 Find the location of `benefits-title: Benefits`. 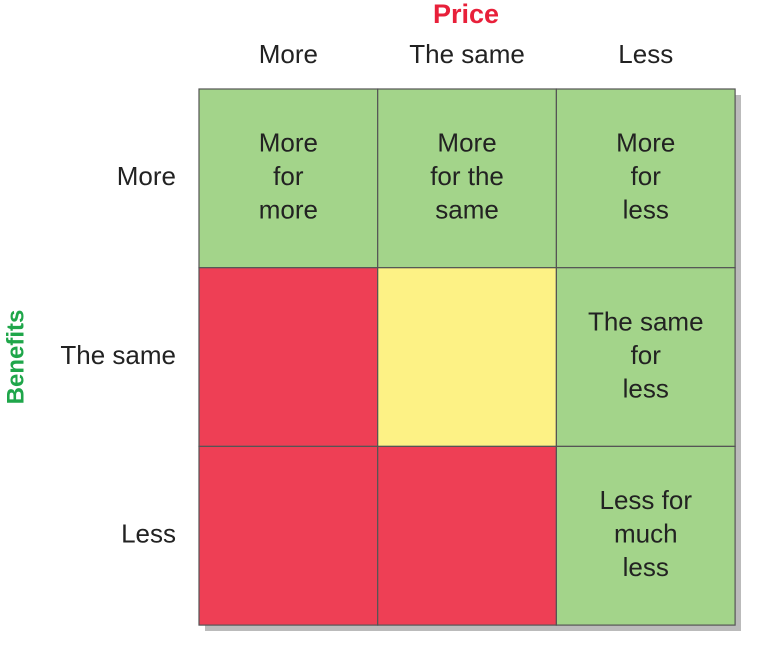

benefits-title: Benefits is located at coordinates (15, 357).